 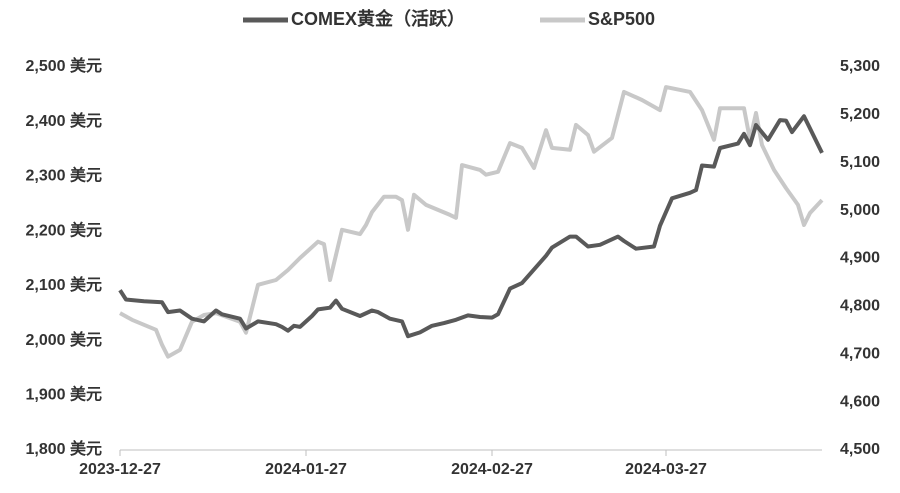 What do you see at coordinates (860, 210) in the screenshot?
I see `y2-tick-label: 5,000` at bounding box center [860, 210].